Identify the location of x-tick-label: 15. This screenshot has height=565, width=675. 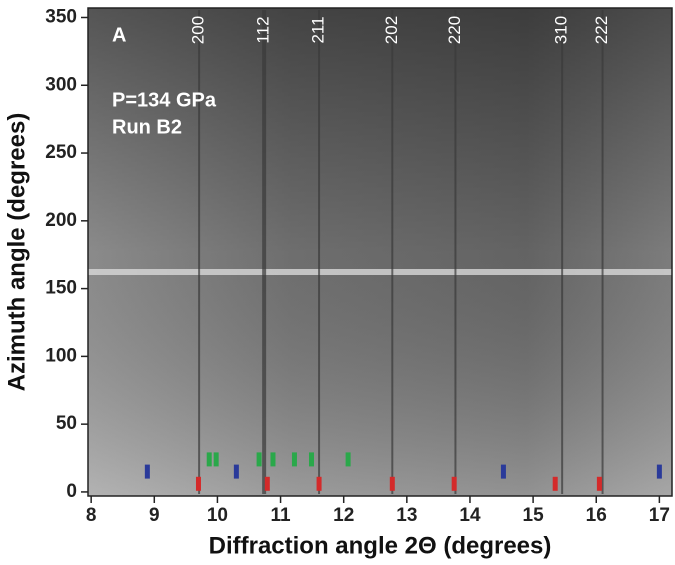
(534, 515).